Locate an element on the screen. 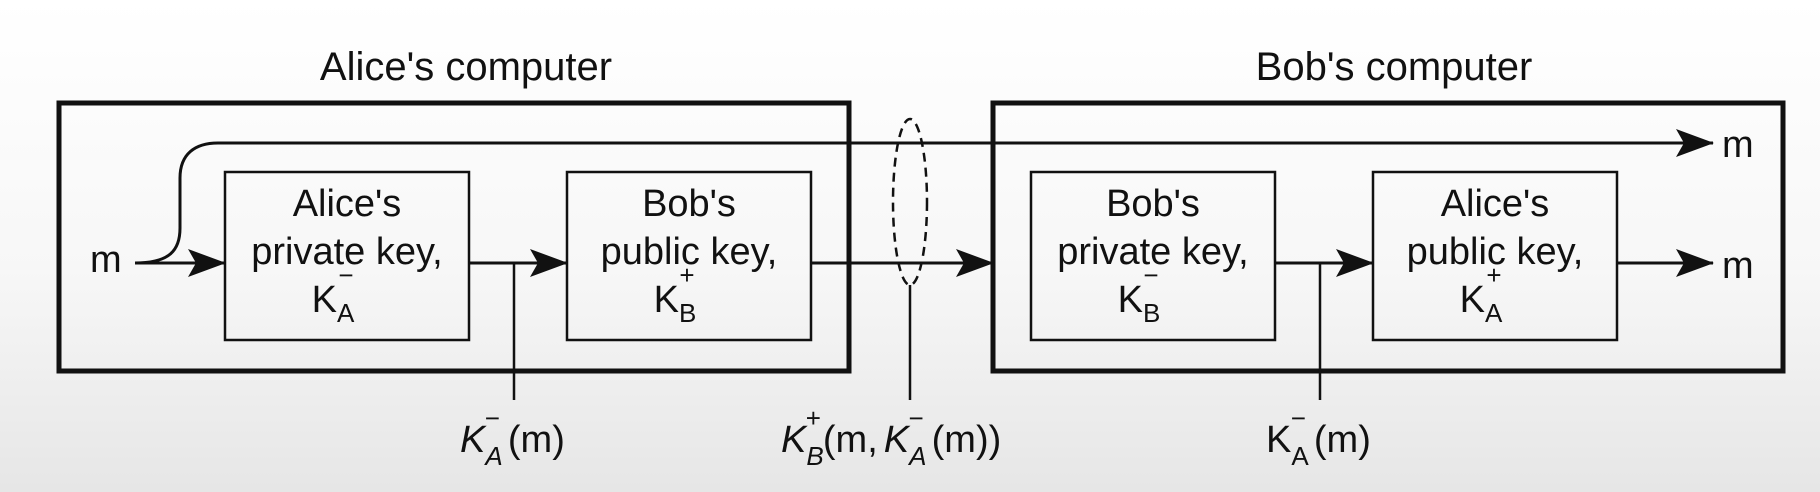 This screenshot has height=492, width=1820. label-kb-plus-composite: KB+(m, KA−(m)) is located at coordinates (891, 437).